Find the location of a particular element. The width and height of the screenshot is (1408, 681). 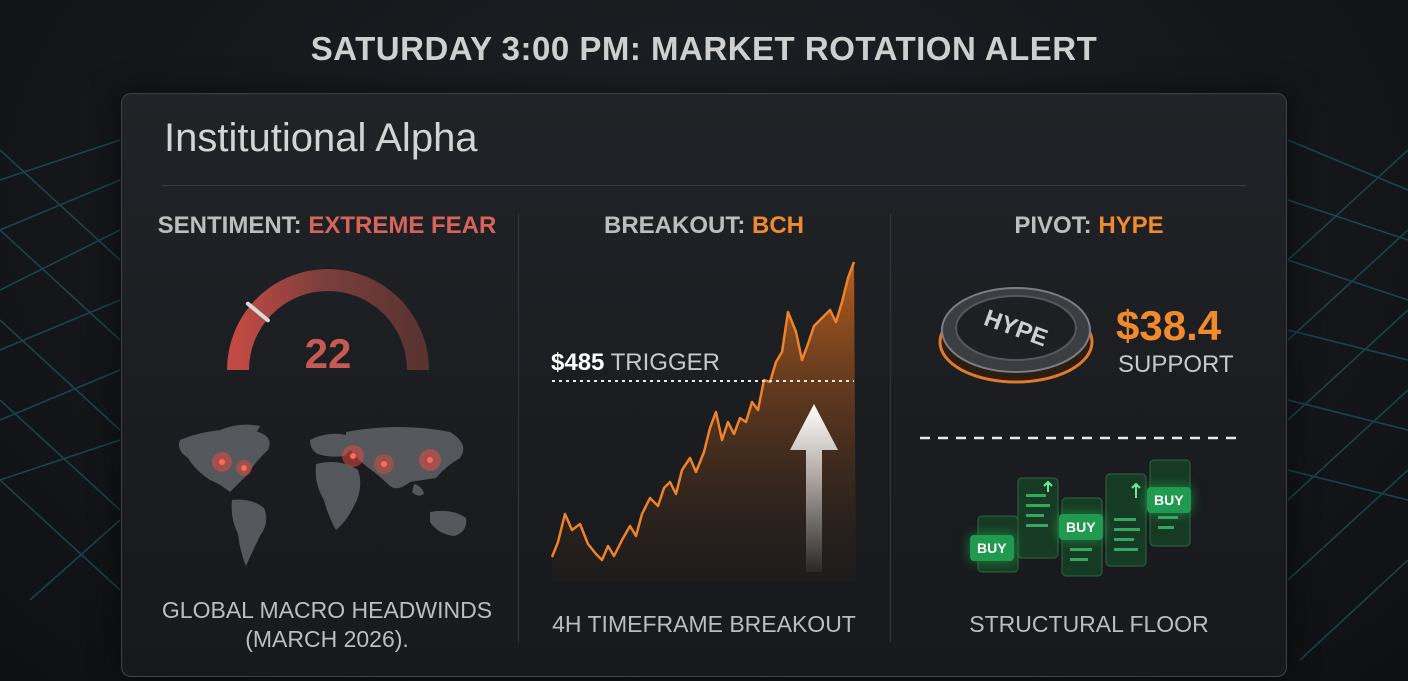

pivot-caption: STRUCTURAL FLOOR is located at coordinates (1089, 624).